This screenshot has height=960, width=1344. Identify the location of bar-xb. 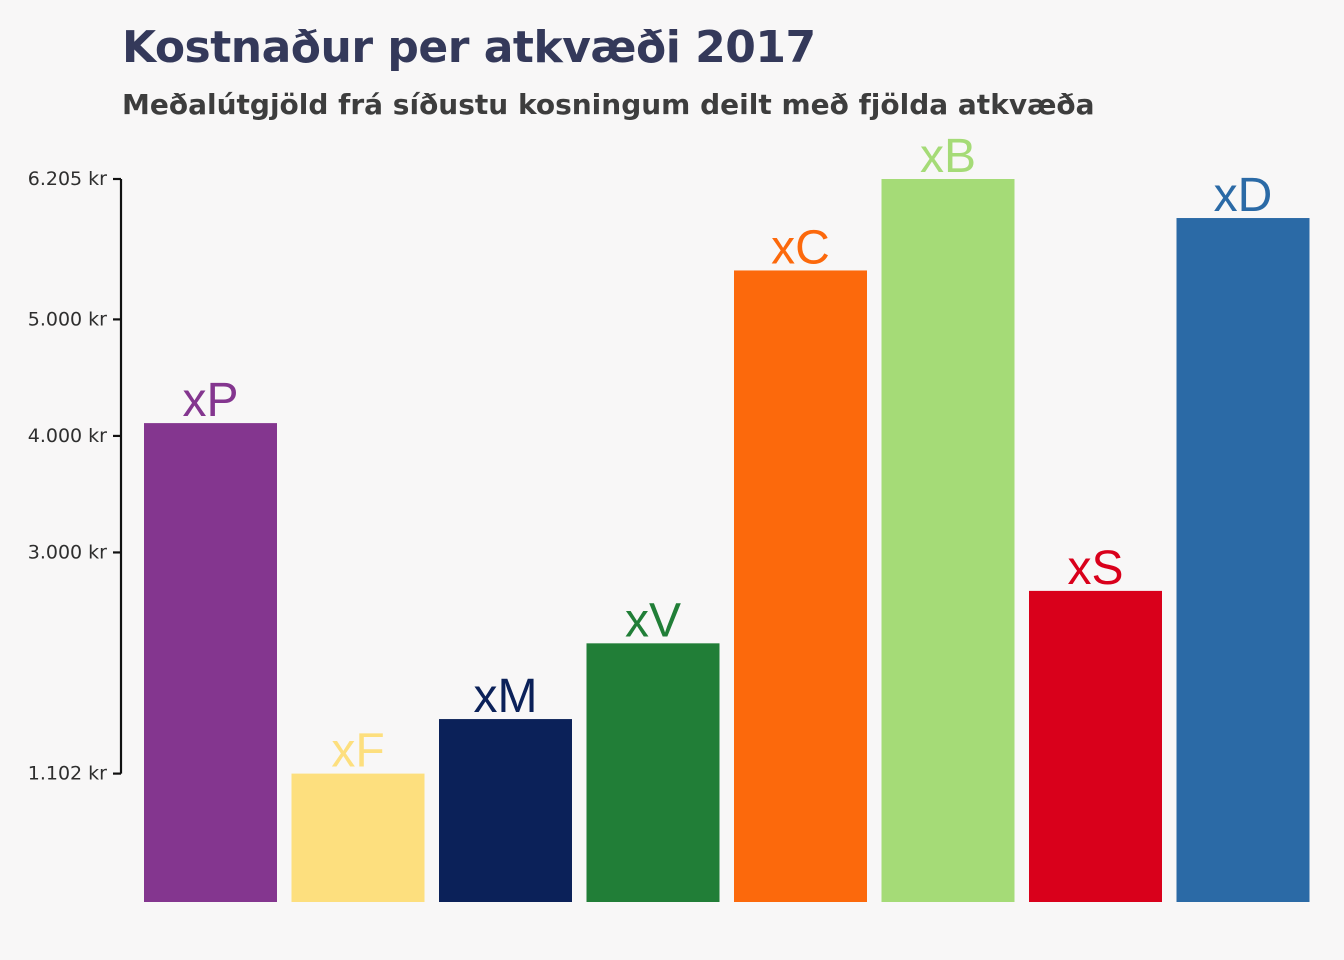
(948, 540).